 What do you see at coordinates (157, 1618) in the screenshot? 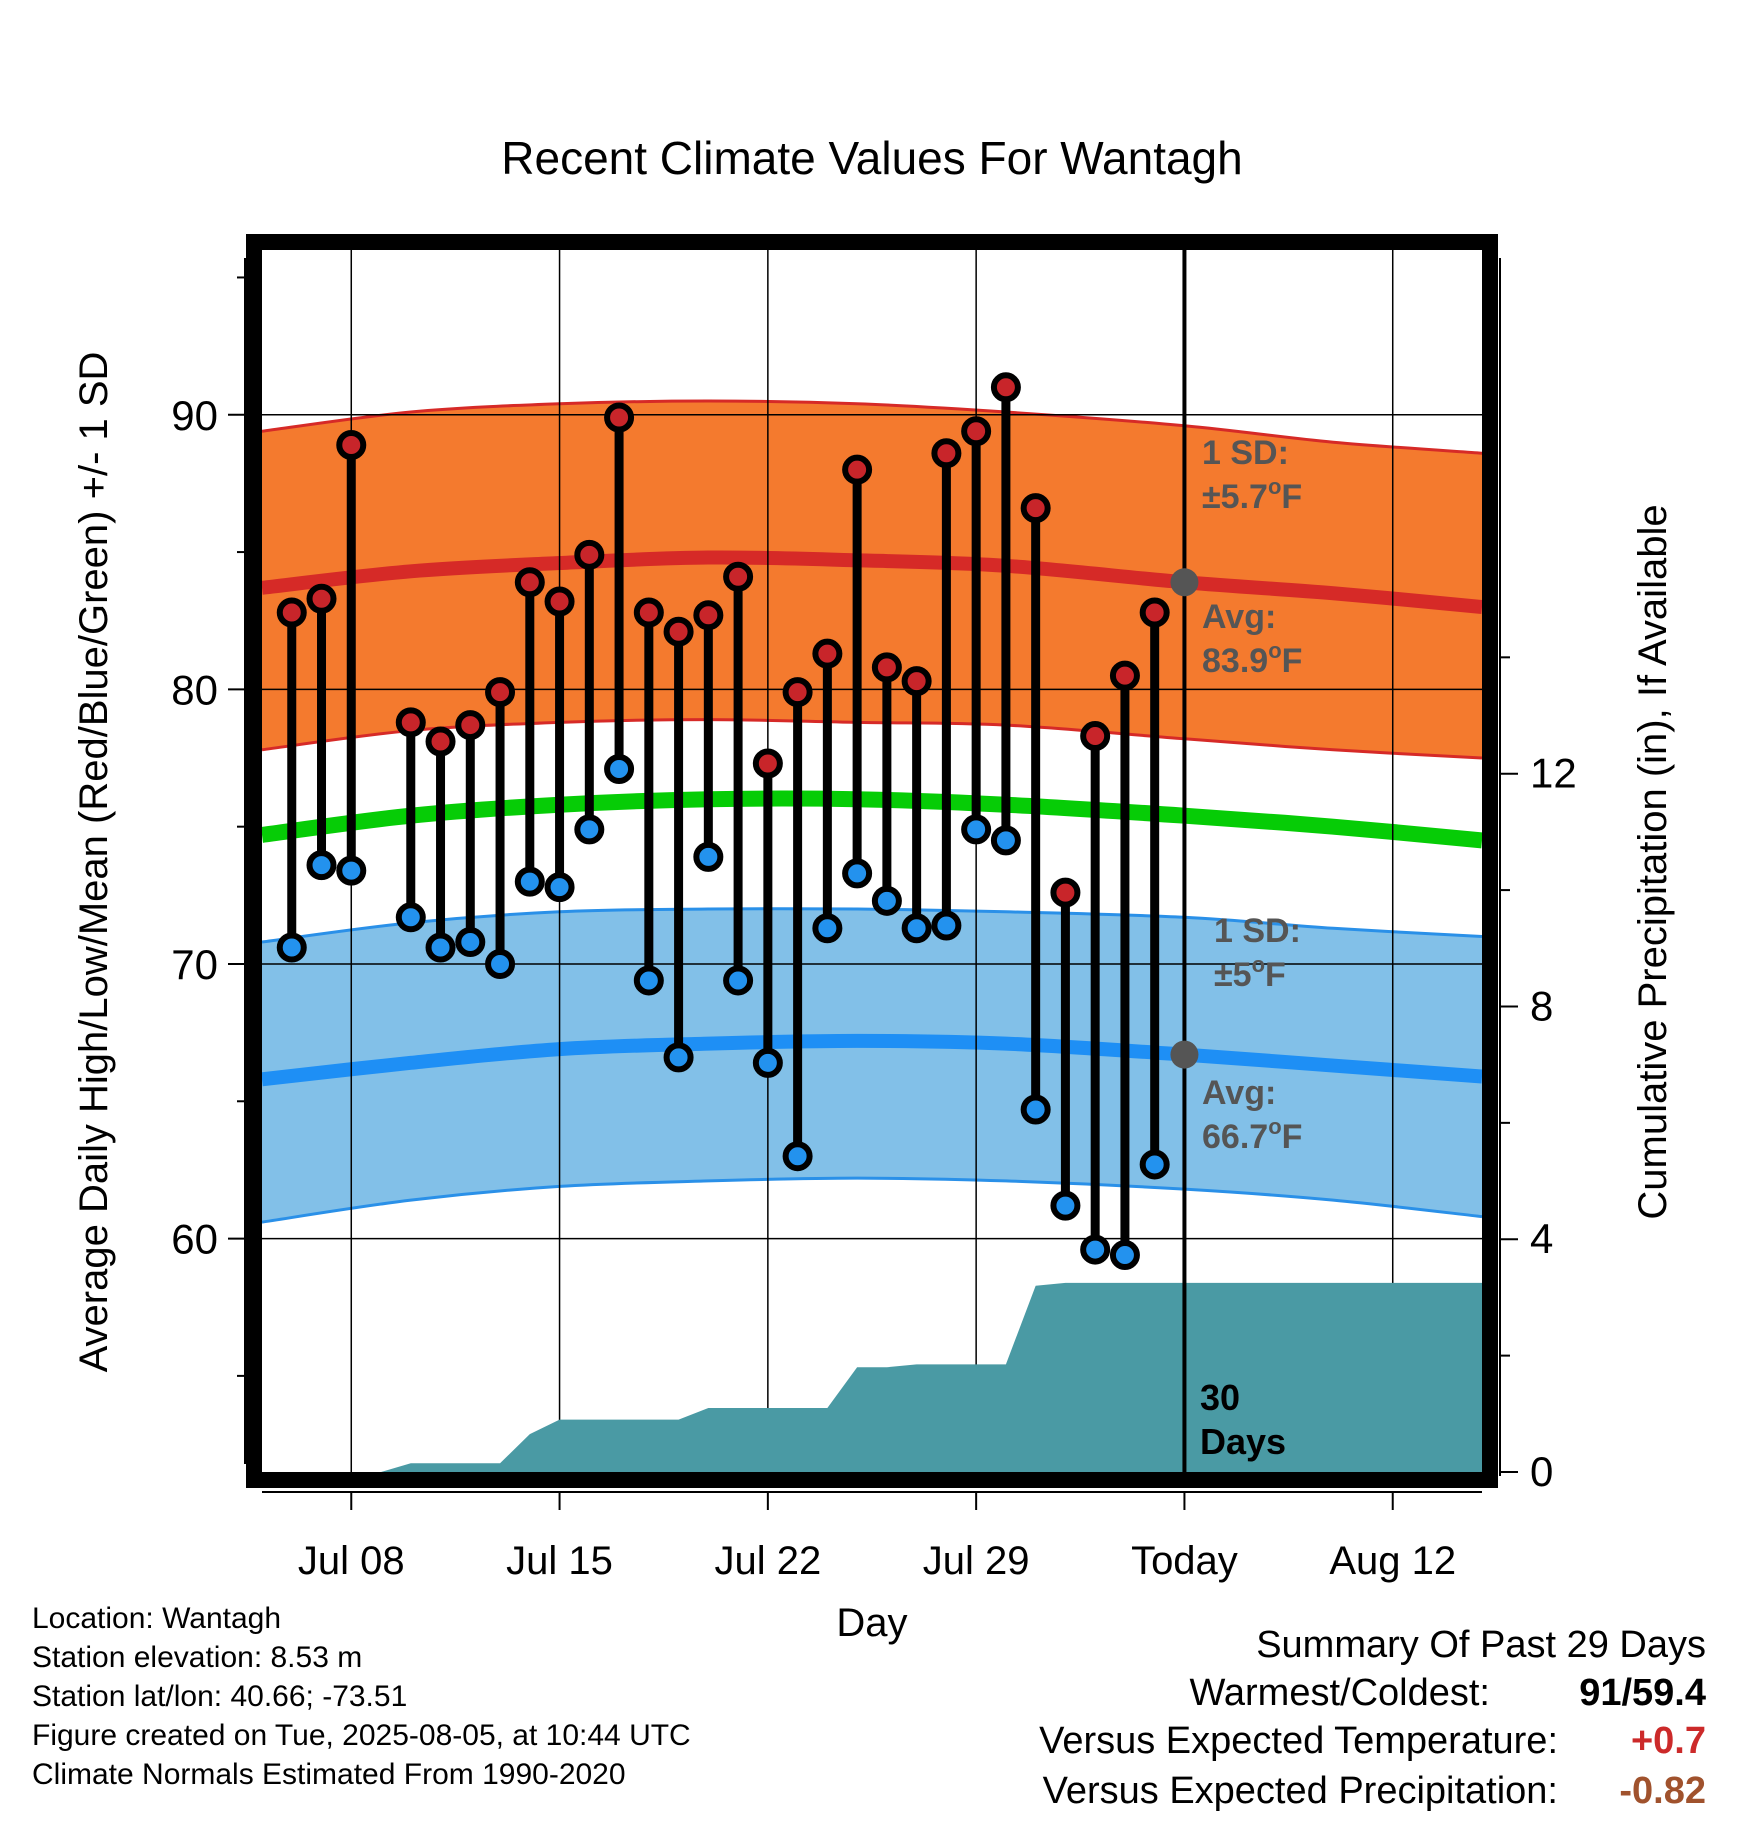
I see `info-location: Location: Wantagh` at bounding box center [157, 1618].